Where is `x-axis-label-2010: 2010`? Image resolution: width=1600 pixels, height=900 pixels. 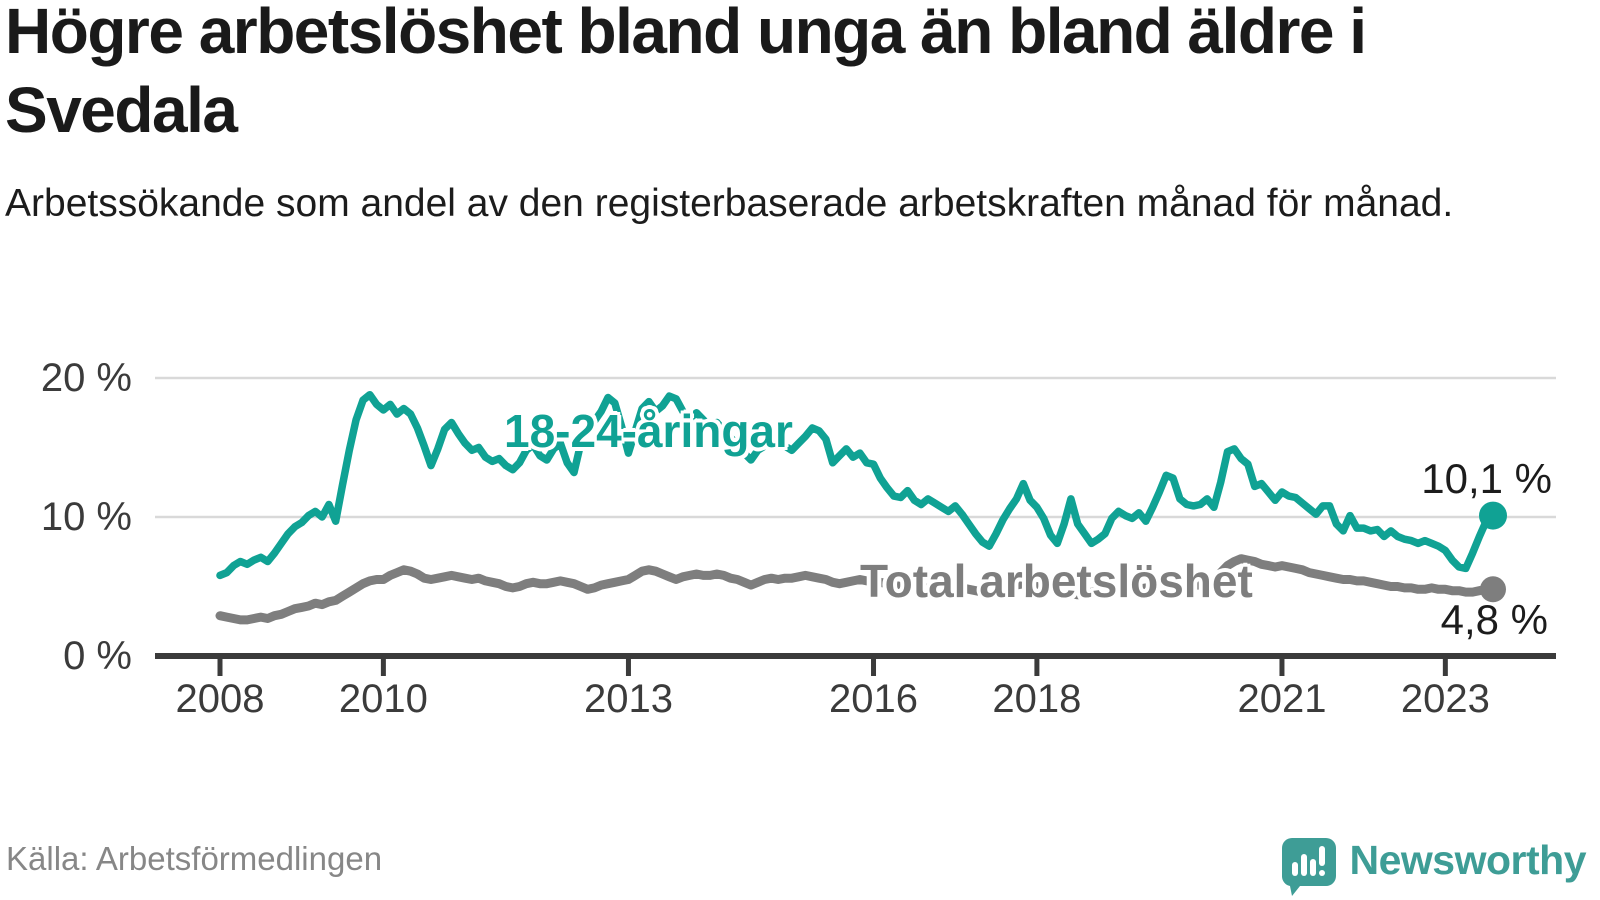 x-axis-label-2010: 2010 is located at coordinates (383, 699).